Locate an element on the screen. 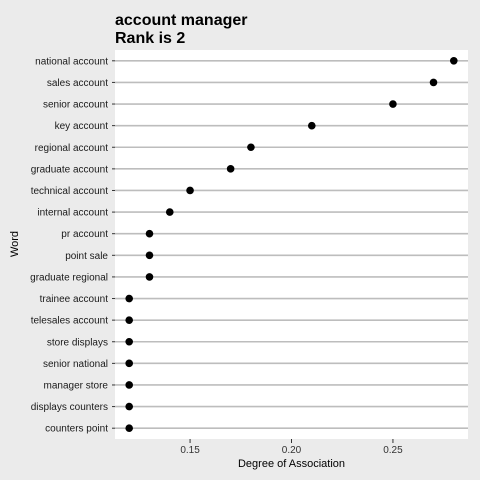 The width and height of the screenshot is (480, 480). x-tick-label: 0.20 is located at coordinates (292, 450).